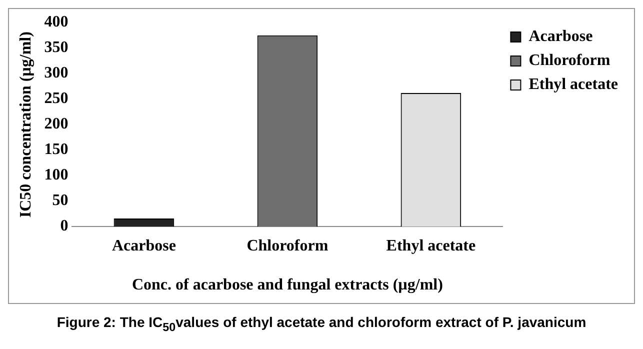 The height and width of the screenshot is (349, 643). I want to click on y-tick-label: 250, so click(56, 99).